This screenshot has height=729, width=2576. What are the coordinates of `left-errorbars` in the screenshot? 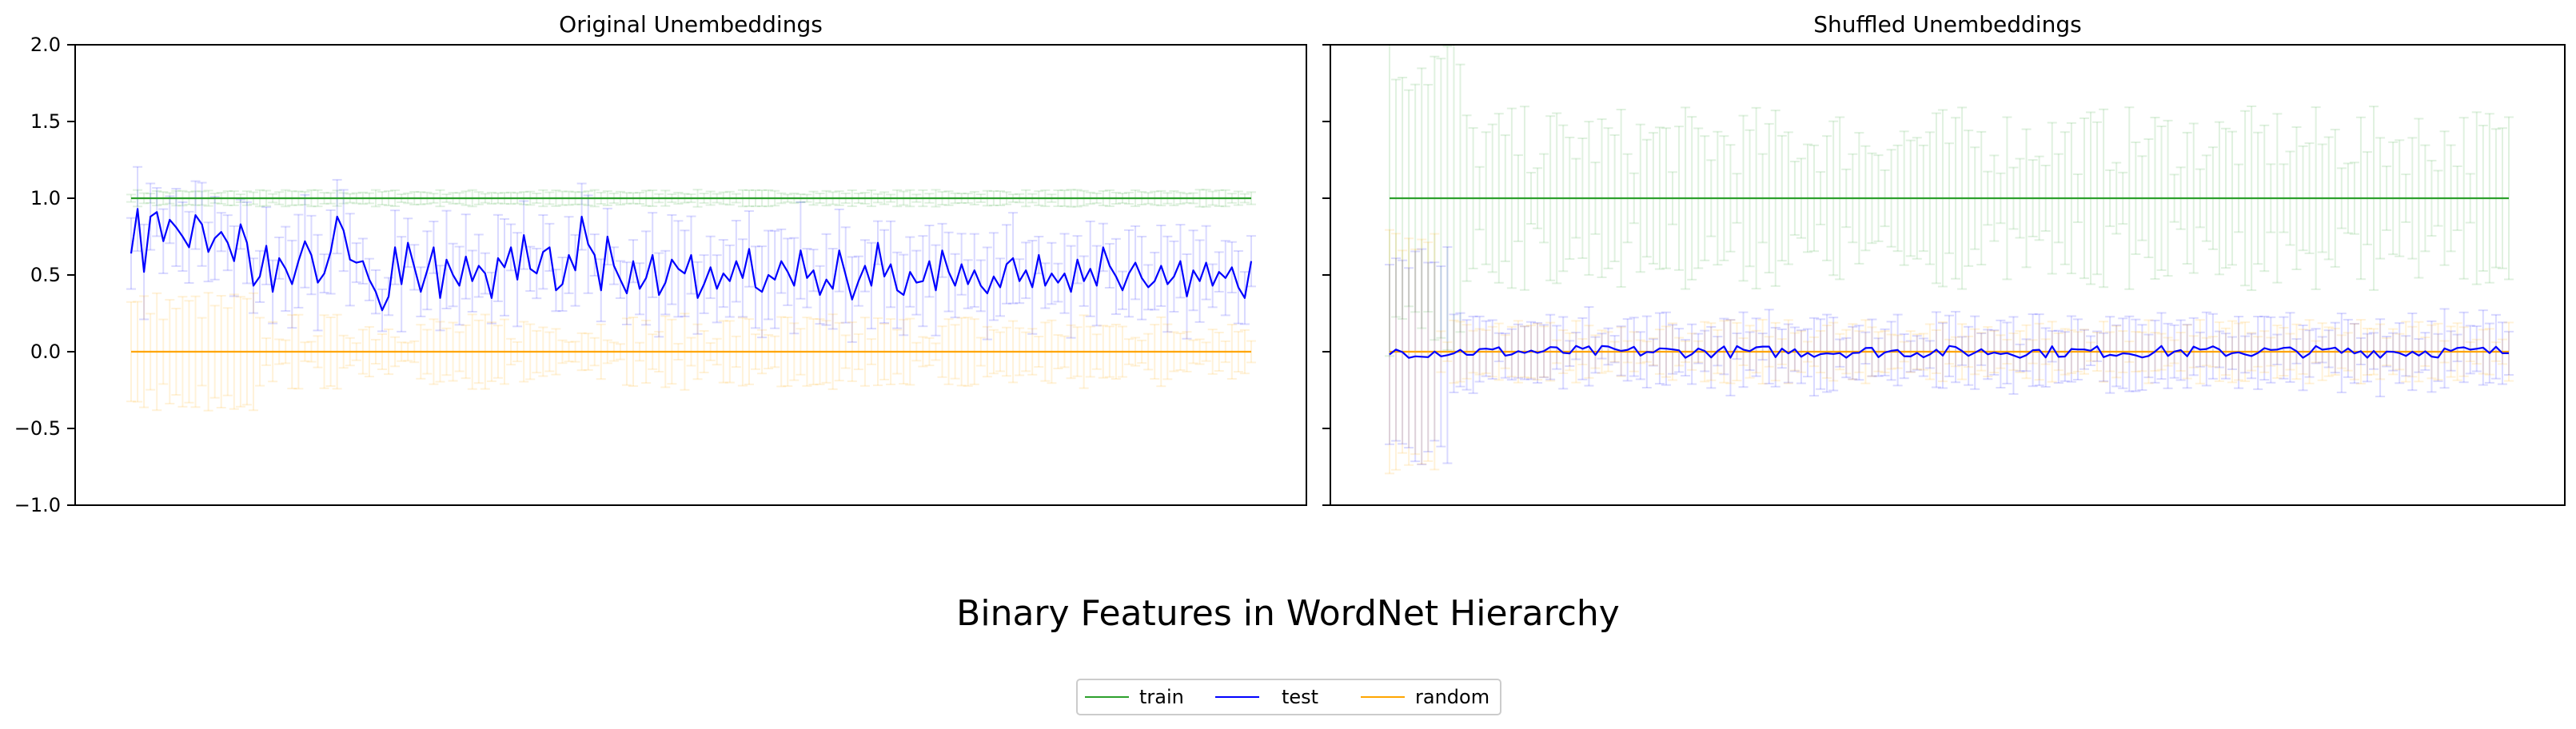 It's located at (691, 288).